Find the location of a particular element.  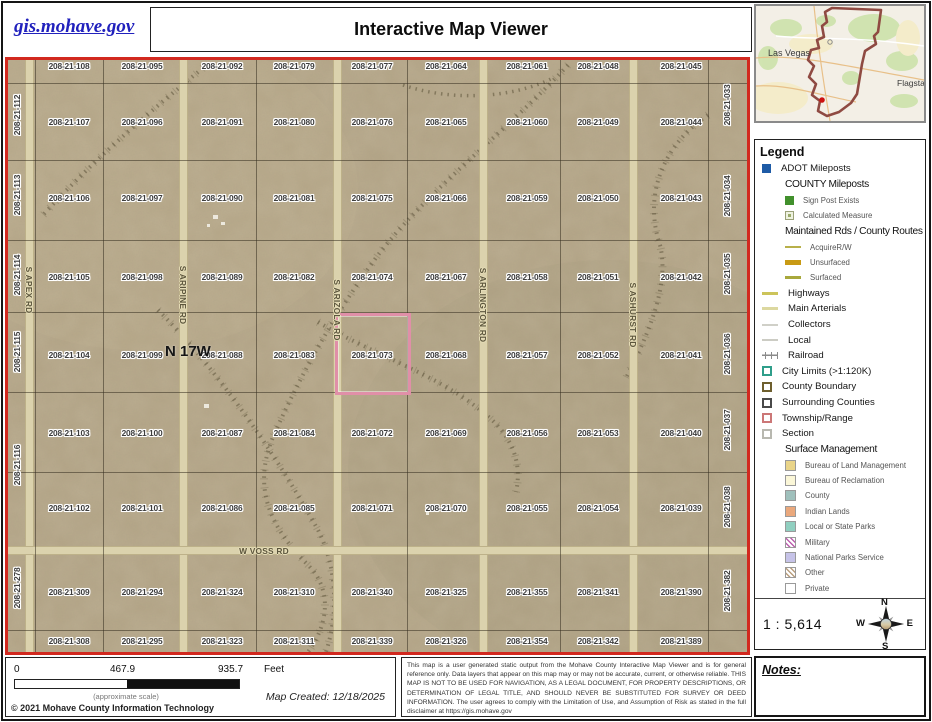

parcel-label: 208-21-389 is located at coordinates (681, 641).